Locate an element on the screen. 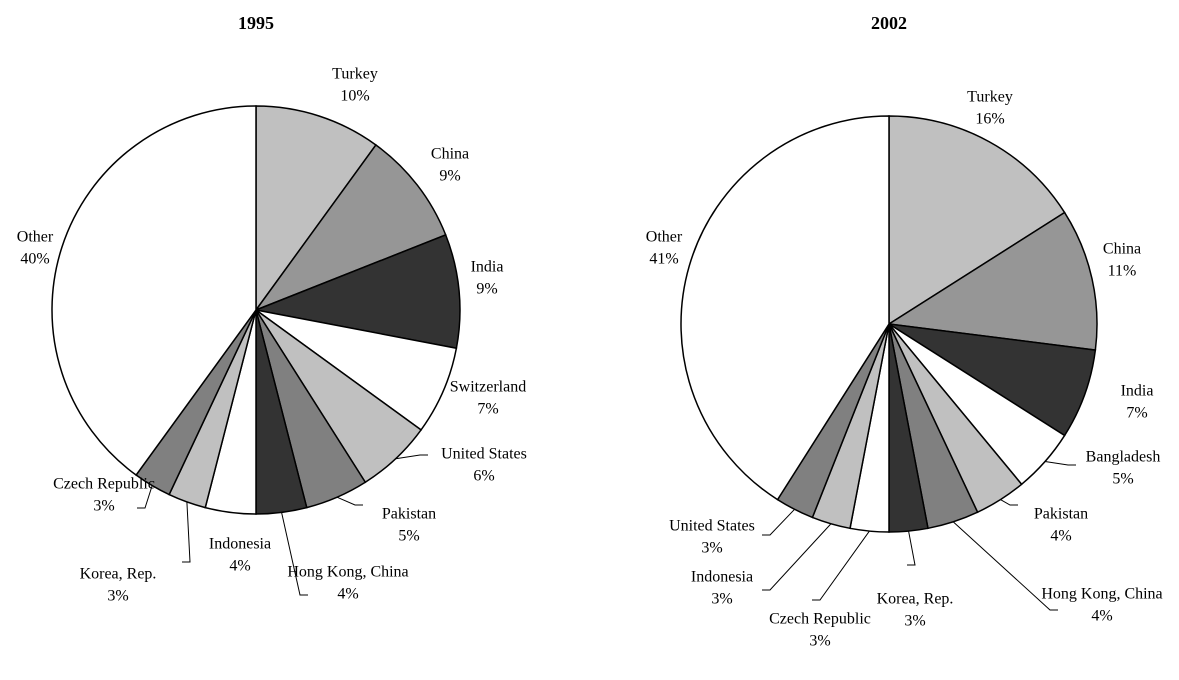 This screenshot has width=1179, height=680. chart-title: 1995 is located at coordinates (256, 23).